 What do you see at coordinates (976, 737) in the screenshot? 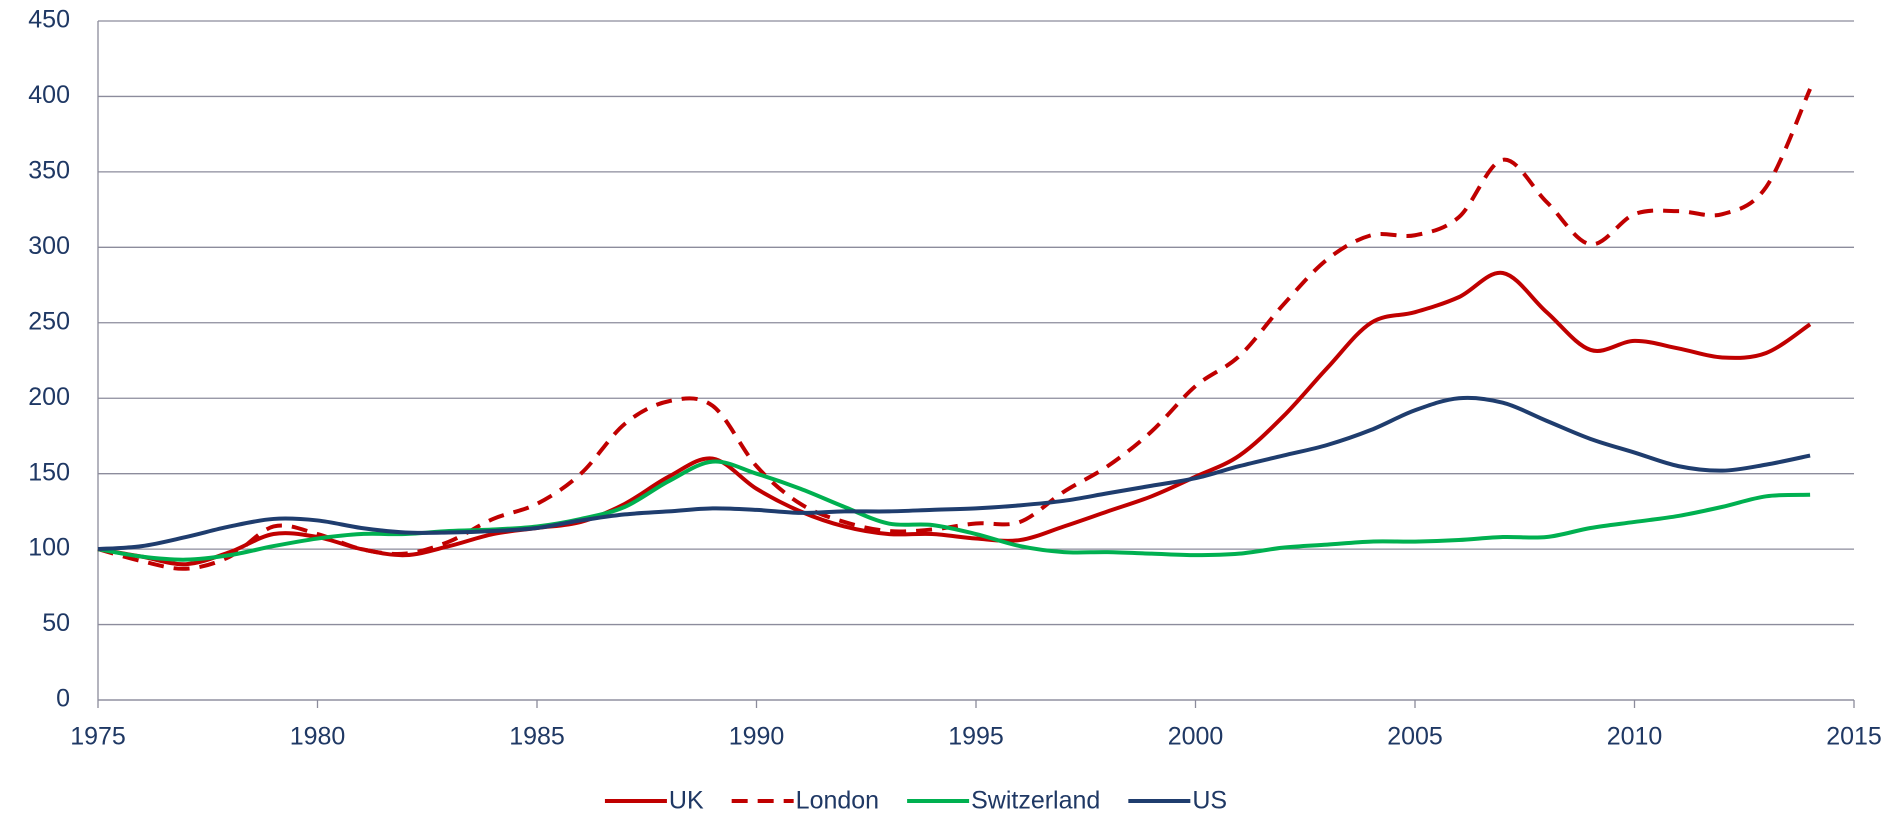
I see `x-tick-label: 1995` at bounding box center [976, 737].